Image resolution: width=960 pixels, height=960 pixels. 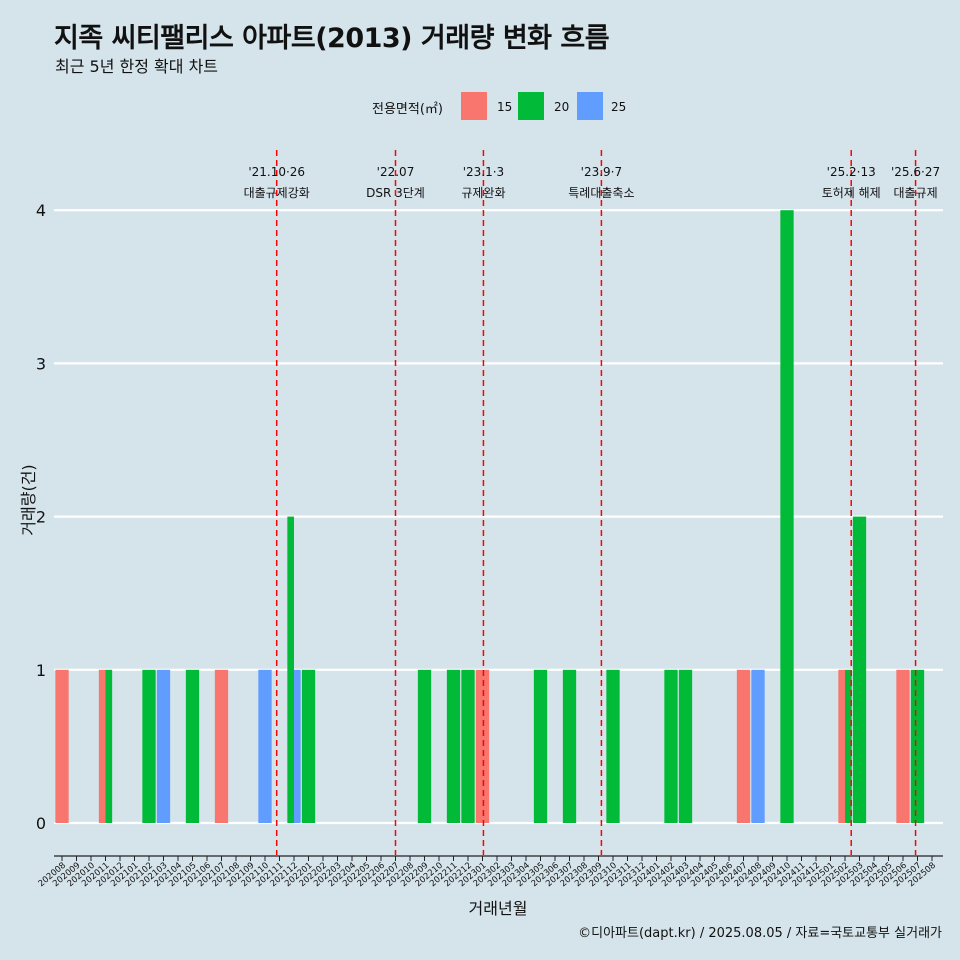 I want to click on event-date-0: '21.10·26, so click(x=276, y=172).